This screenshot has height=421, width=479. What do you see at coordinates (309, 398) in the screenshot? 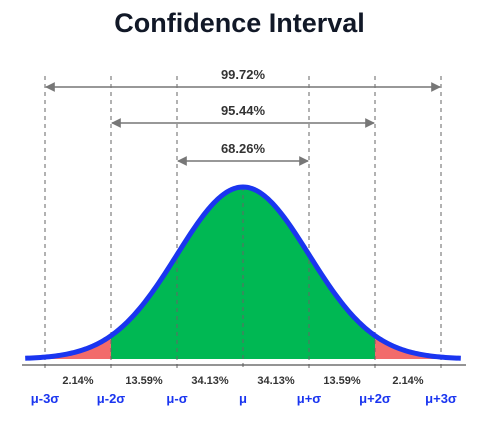
I see `x-tick-label: μ+σ` at bounding box center [309, 398].